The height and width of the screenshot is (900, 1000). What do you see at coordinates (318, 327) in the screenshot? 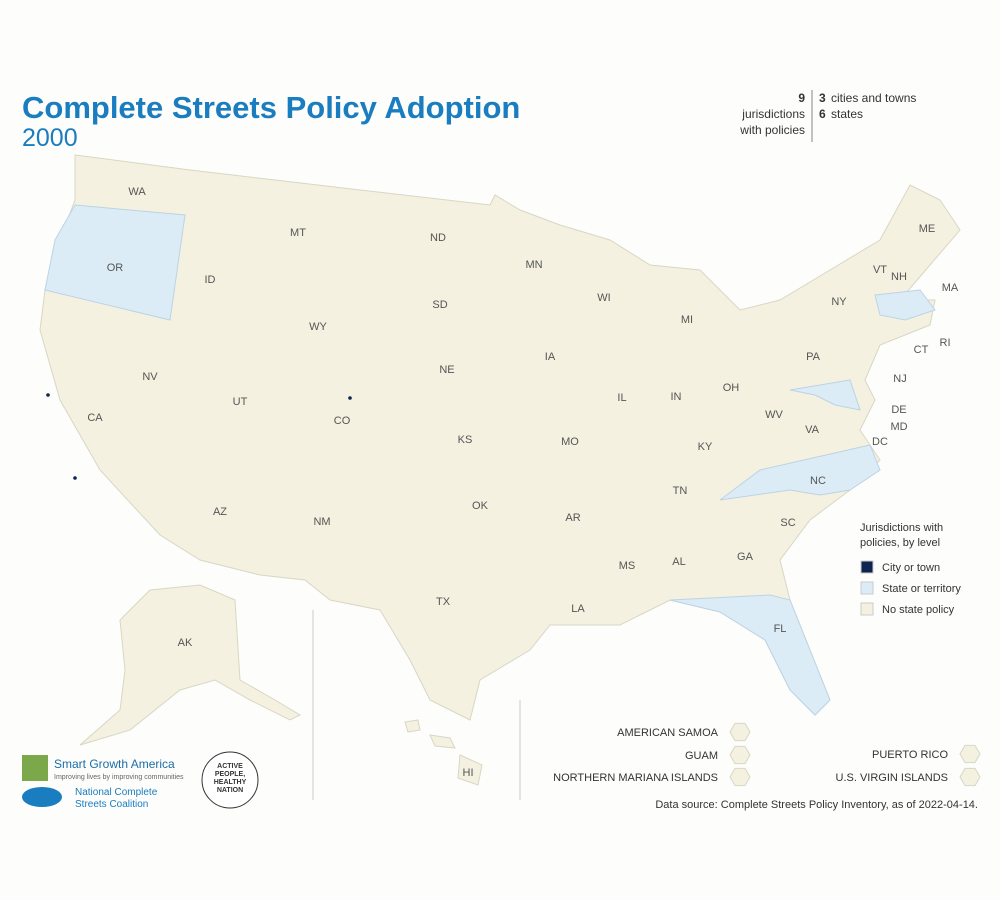
I see `state-label: WY` at bounding box center [318, 327].